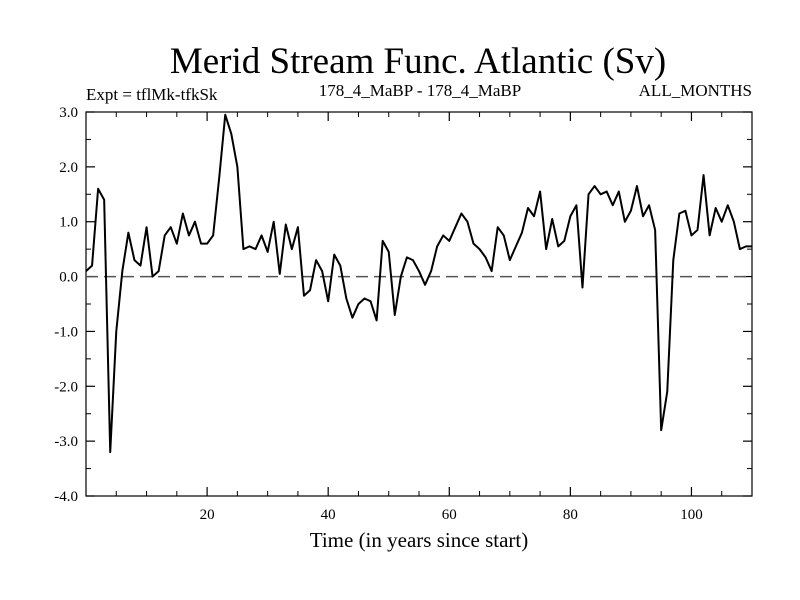  I want to click on x-tick-label: 20, so click(207, 515).